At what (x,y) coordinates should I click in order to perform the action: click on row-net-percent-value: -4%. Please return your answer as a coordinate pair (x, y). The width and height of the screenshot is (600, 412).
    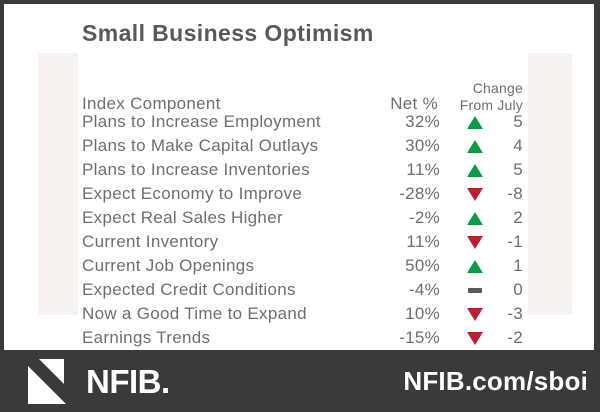
    Looking at the image, I should click on (424, 289).